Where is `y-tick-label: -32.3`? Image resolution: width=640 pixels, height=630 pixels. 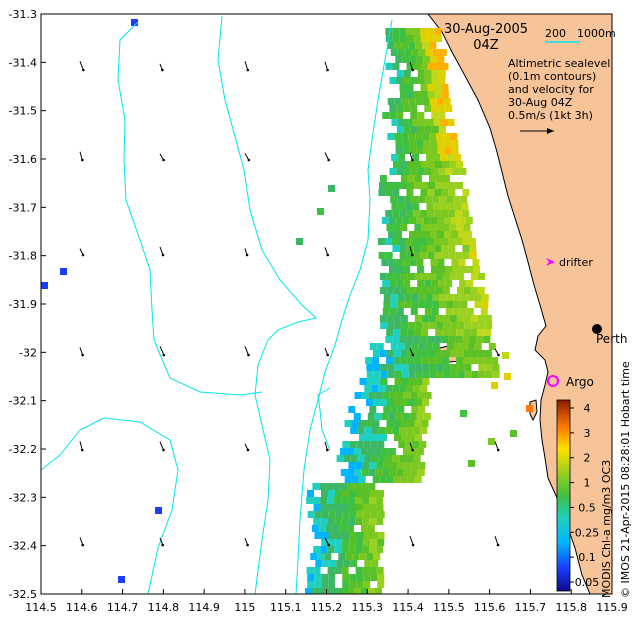
y-tick-label: -32.3 is located at coordinates (23, 497).